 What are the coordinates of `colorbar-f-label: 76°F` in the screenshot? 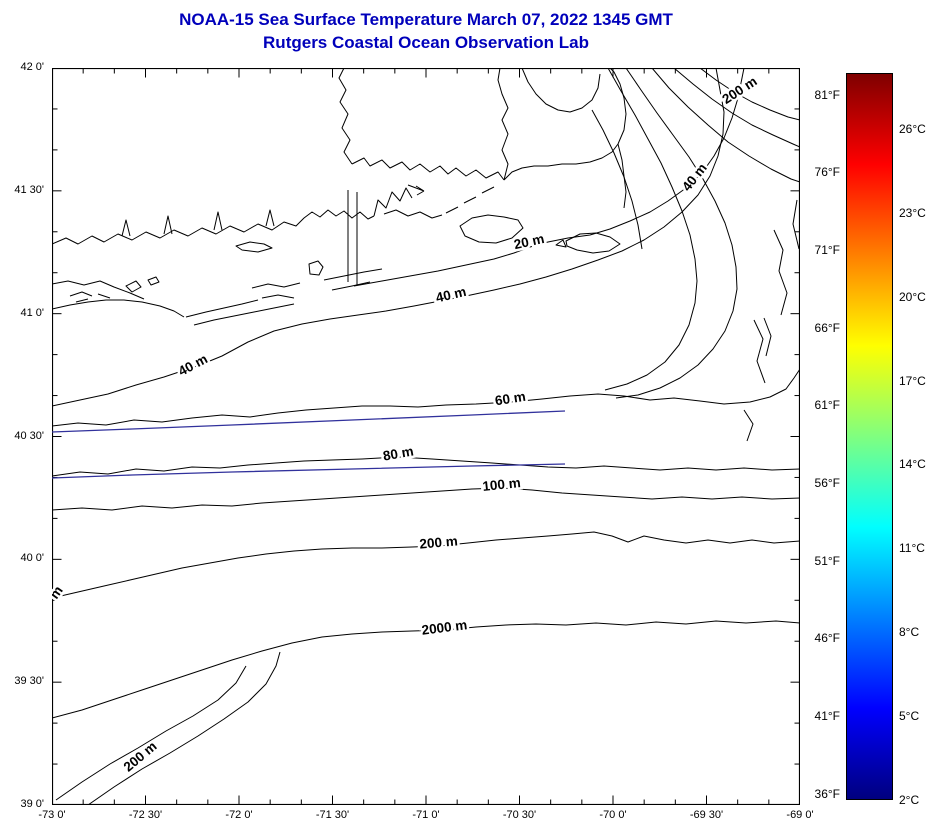 It's located at (827, 172).